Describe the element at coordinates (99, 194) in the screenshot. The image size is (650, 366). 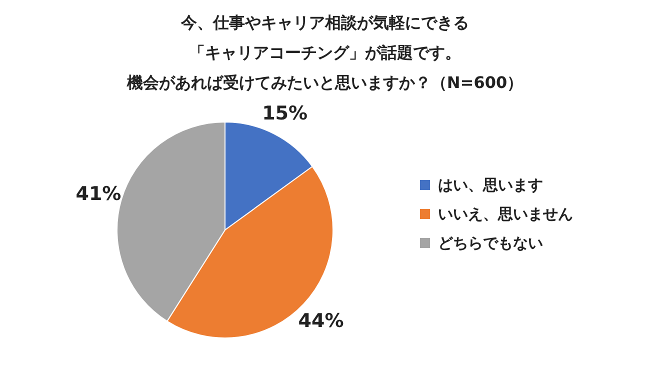
I see `data-label: 41%` at that location.